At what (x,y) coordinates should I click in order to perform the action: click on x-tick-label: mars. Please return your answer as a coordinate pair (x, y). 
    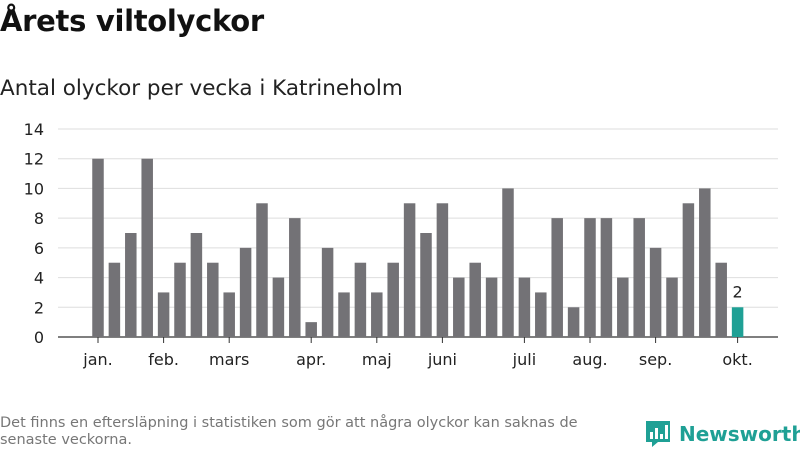
    Looking at the image, I should click on (229, 359).